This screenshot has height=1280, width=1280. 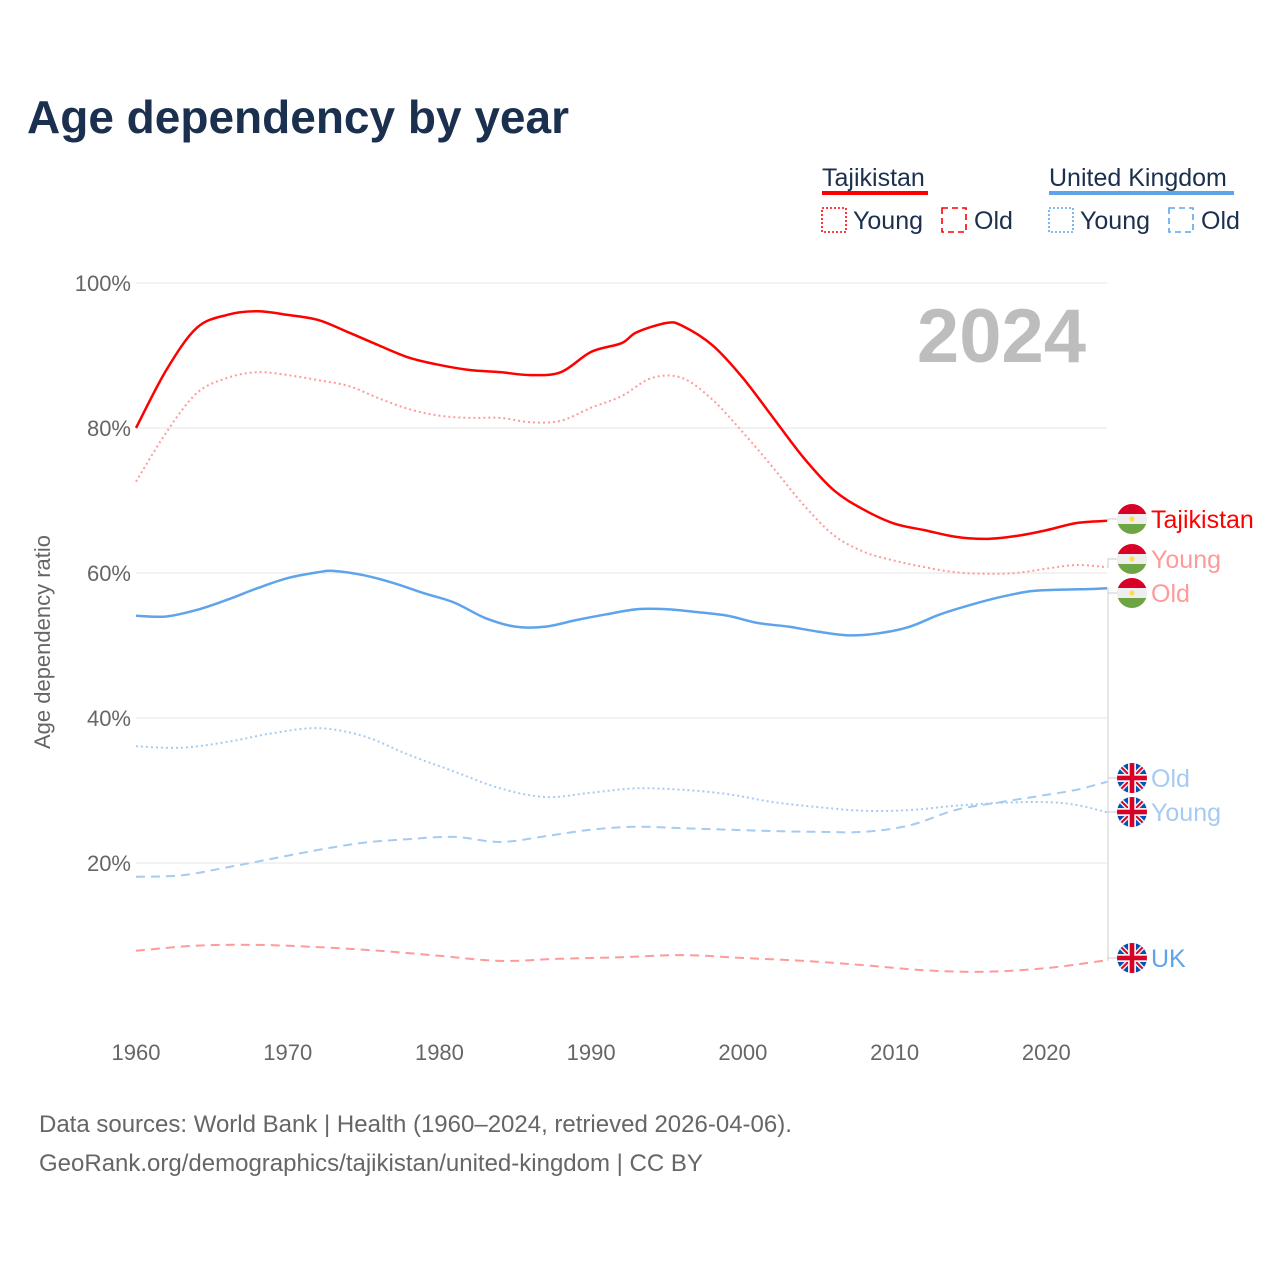 What do you see at coordinates (1202, 520) in the screenshot?
I see `end-label: Tajikistan` at bounding box center [1202, 520].